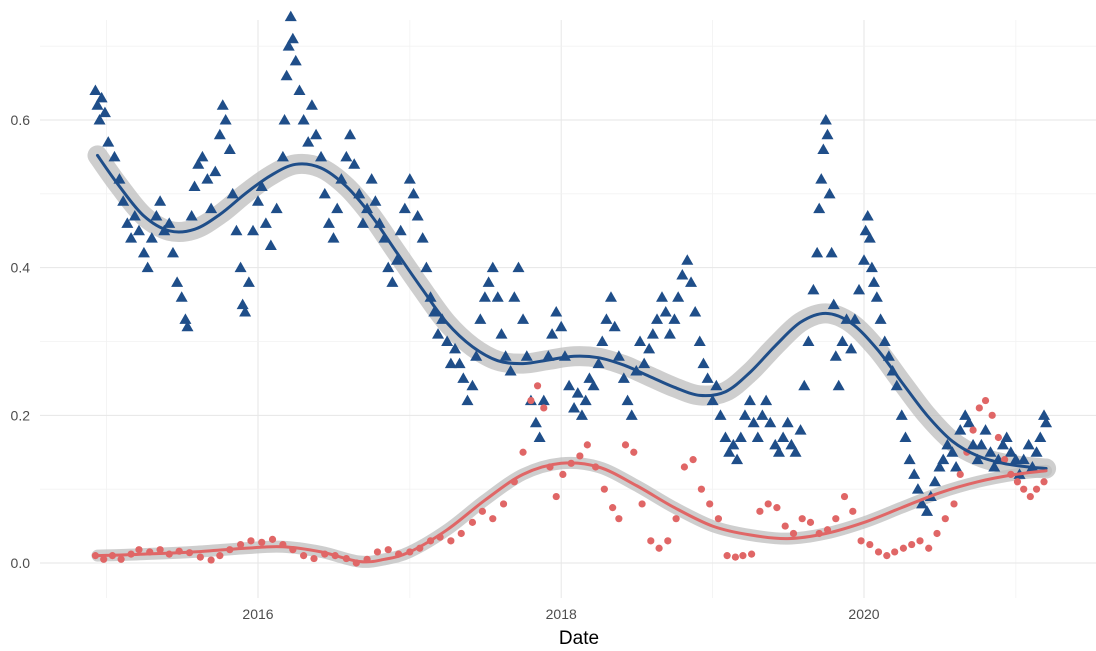 The height and width of the screenshot is (651, 1096). Describe the element at coordinates (21, 120) in the screenshot. I see `y-tick-label: 0.6` at that location.